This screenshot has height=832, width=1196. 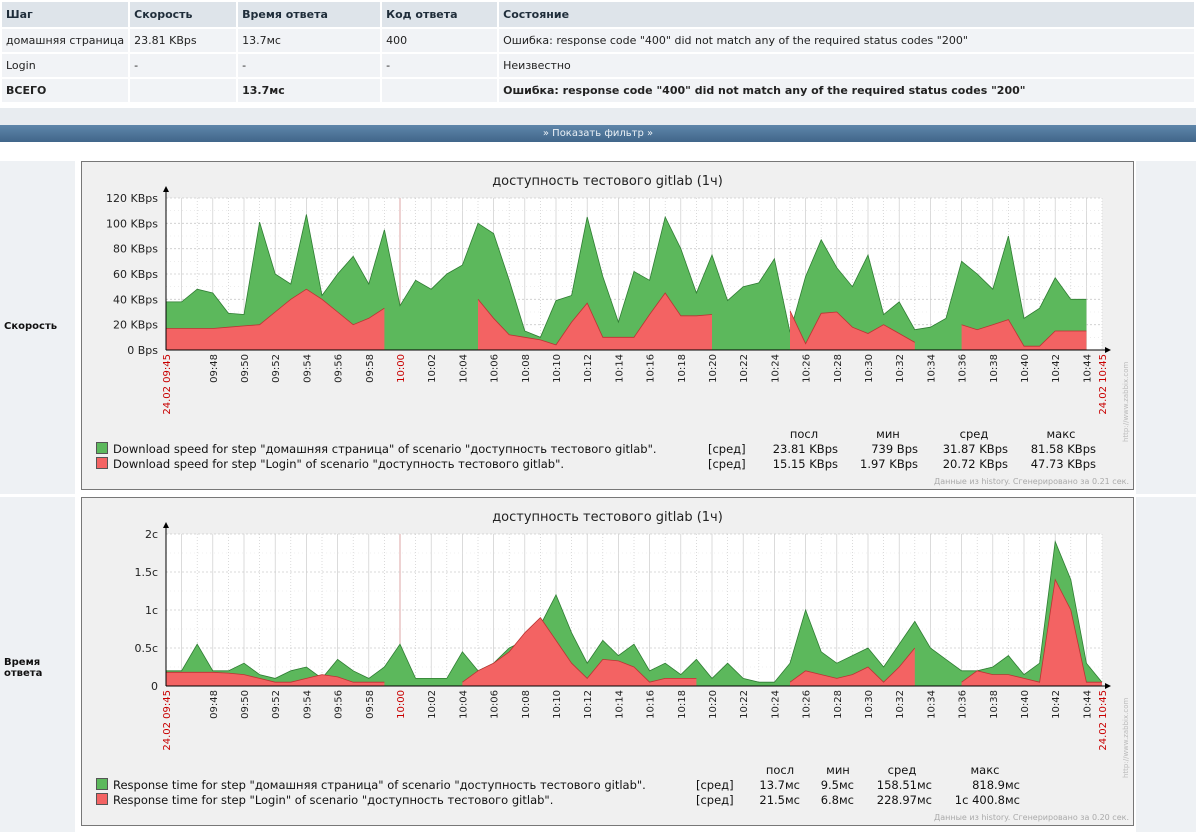 What do you see at coordinates (846, 14) in the screenshot?
I see `col-header-status: Состояние` at bounding box center [846, 14].